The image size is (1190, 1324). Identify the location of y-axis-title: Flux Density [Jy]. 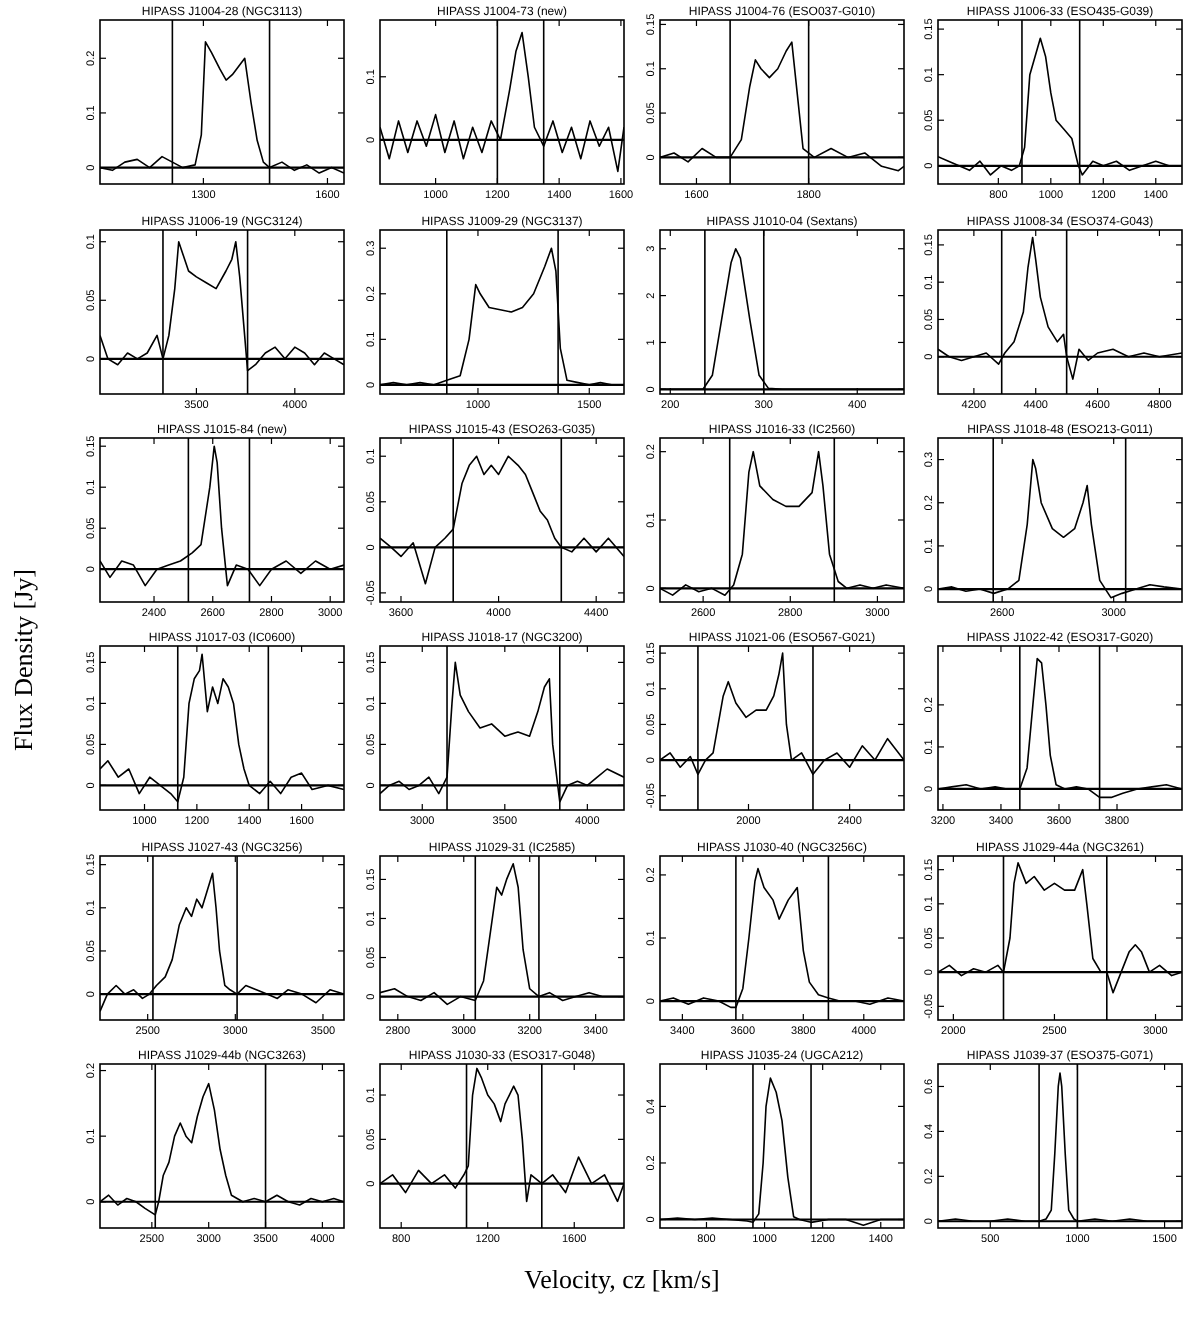
(23, 660).